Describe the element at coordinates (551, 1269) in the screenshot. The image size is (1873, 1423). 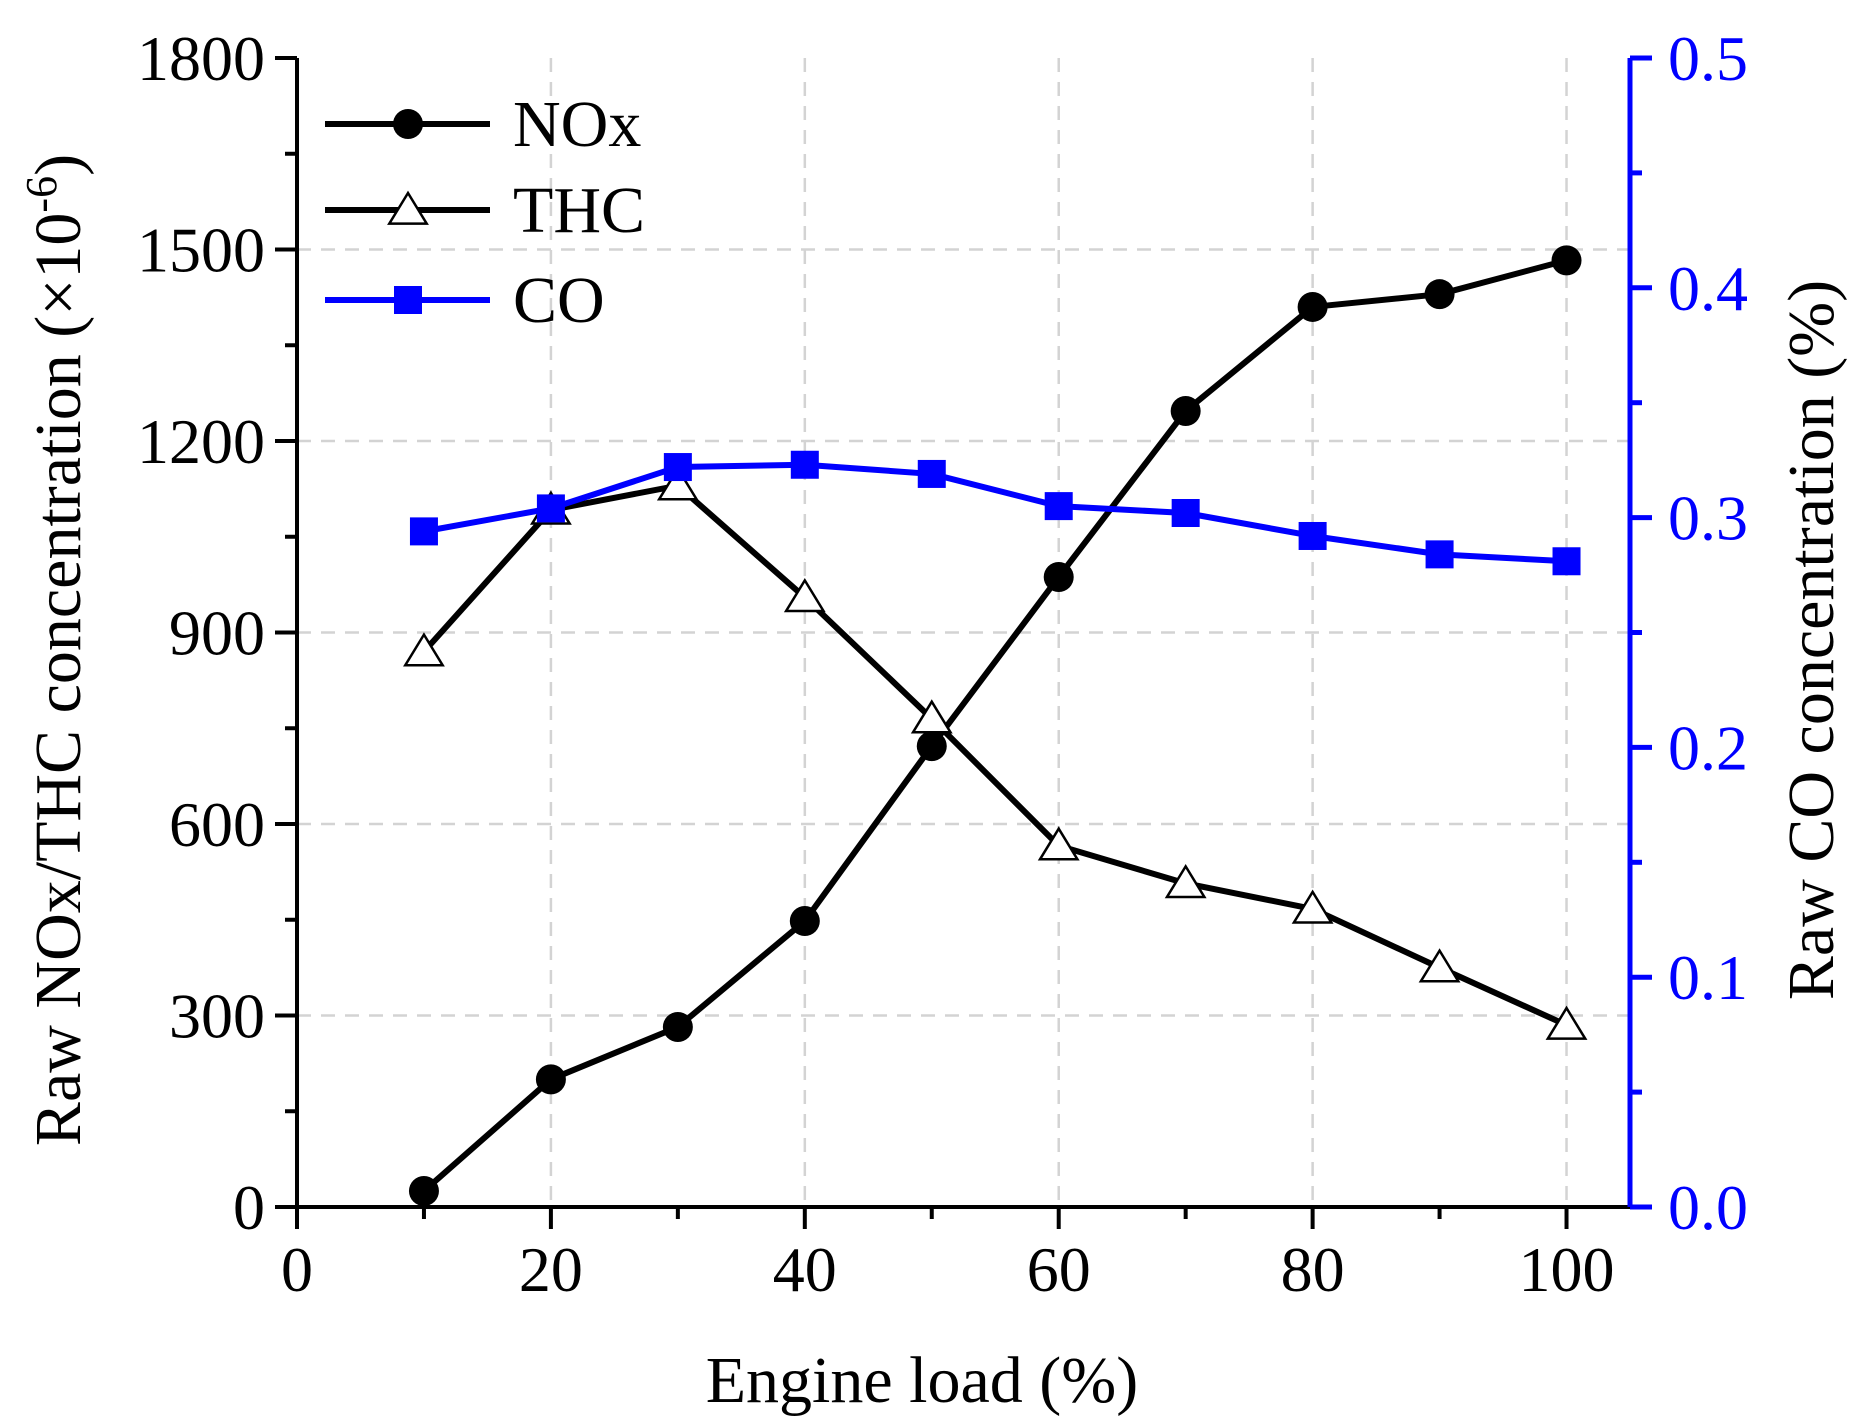
I see `x-tick-label: 20` at that location.